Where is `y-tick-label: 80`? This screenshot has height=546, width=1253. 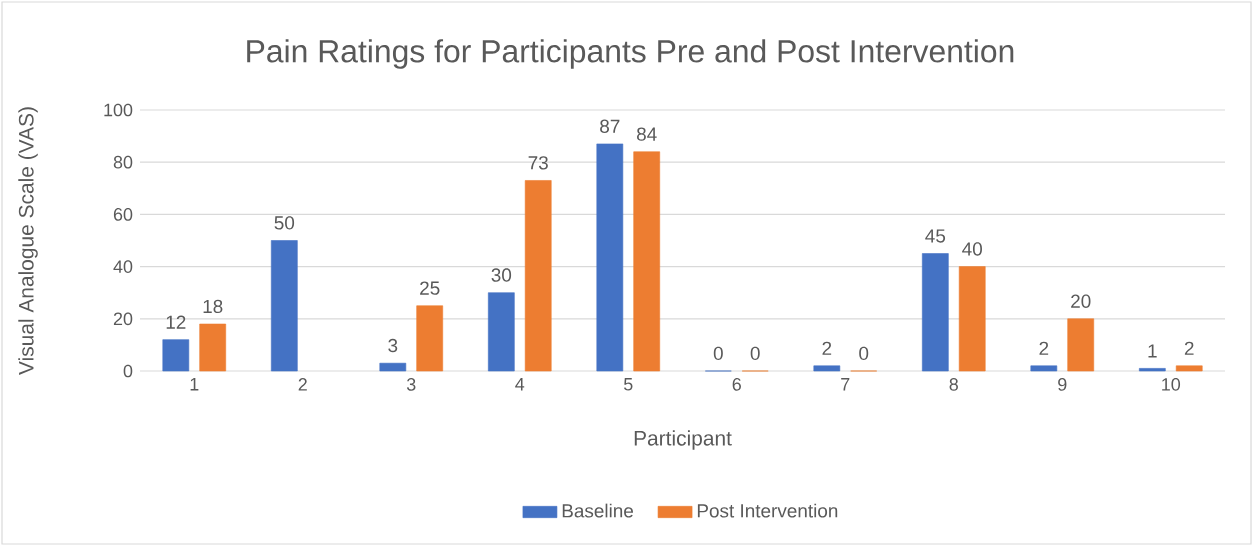
y-tick-label: 80 is located at coordinates (123, 162).